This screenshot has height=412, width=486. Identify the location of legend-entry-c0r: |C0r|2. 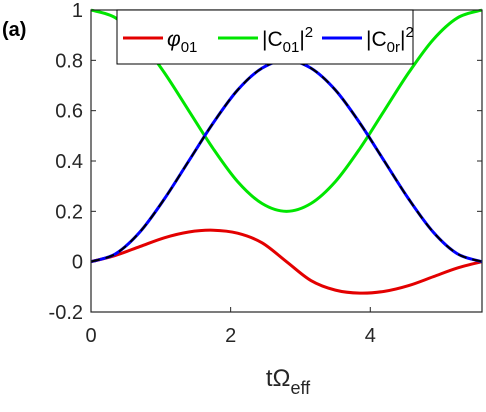
(368, 40).